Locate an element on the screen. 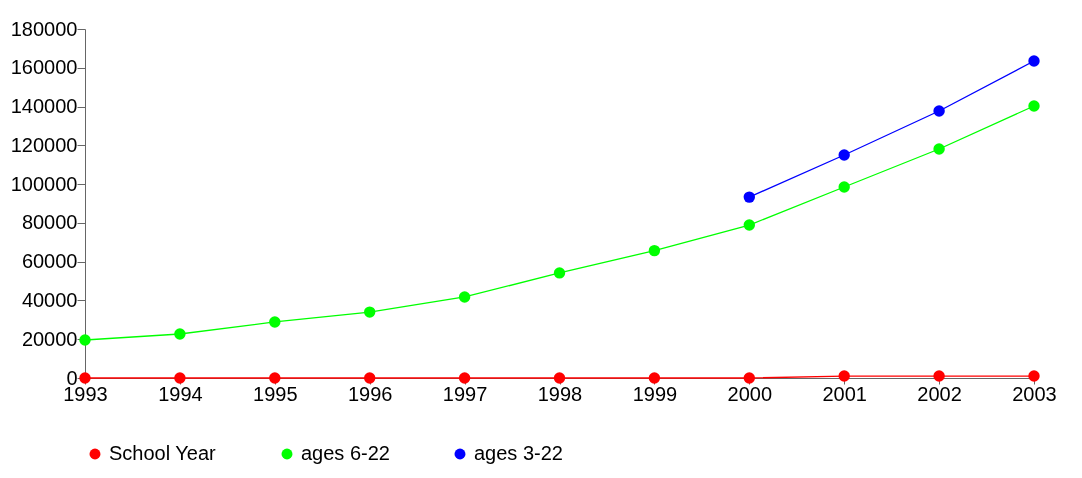 Image resolution: width=1082 pixels, height=478 pixels. x-tick-label: 1996 is located at coordinates (370, 393).